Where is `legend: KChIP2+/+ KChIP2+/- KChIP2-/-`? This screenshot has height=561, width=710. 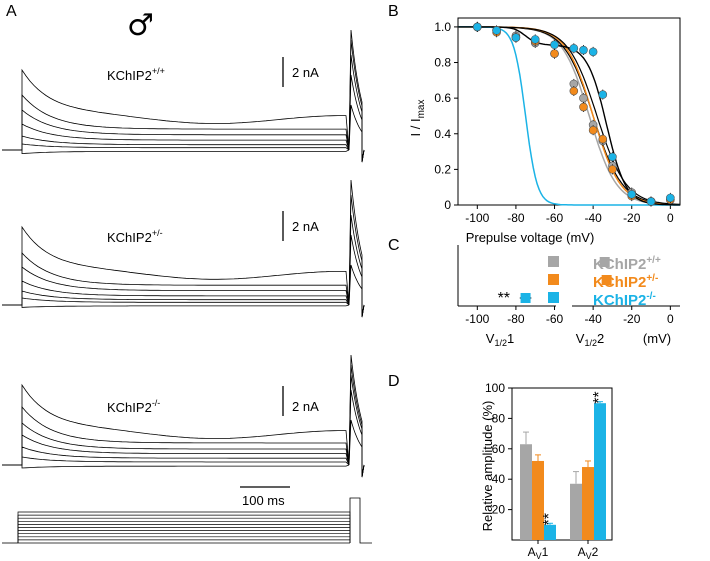 legend: KChIP2+/+ KChIP2+/- KChIP2-/- is located at coordinates (627, 282).